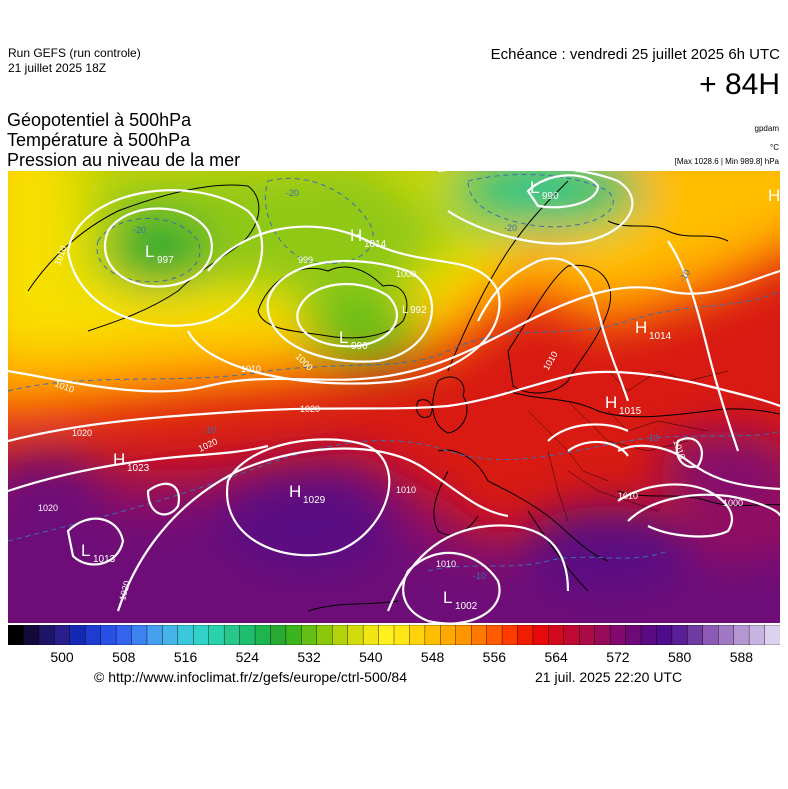  What do you see at coordinates (766, 128) in the screenshot?
I see `unit-geopotential: gpdam` at bounding box center [766, 128].